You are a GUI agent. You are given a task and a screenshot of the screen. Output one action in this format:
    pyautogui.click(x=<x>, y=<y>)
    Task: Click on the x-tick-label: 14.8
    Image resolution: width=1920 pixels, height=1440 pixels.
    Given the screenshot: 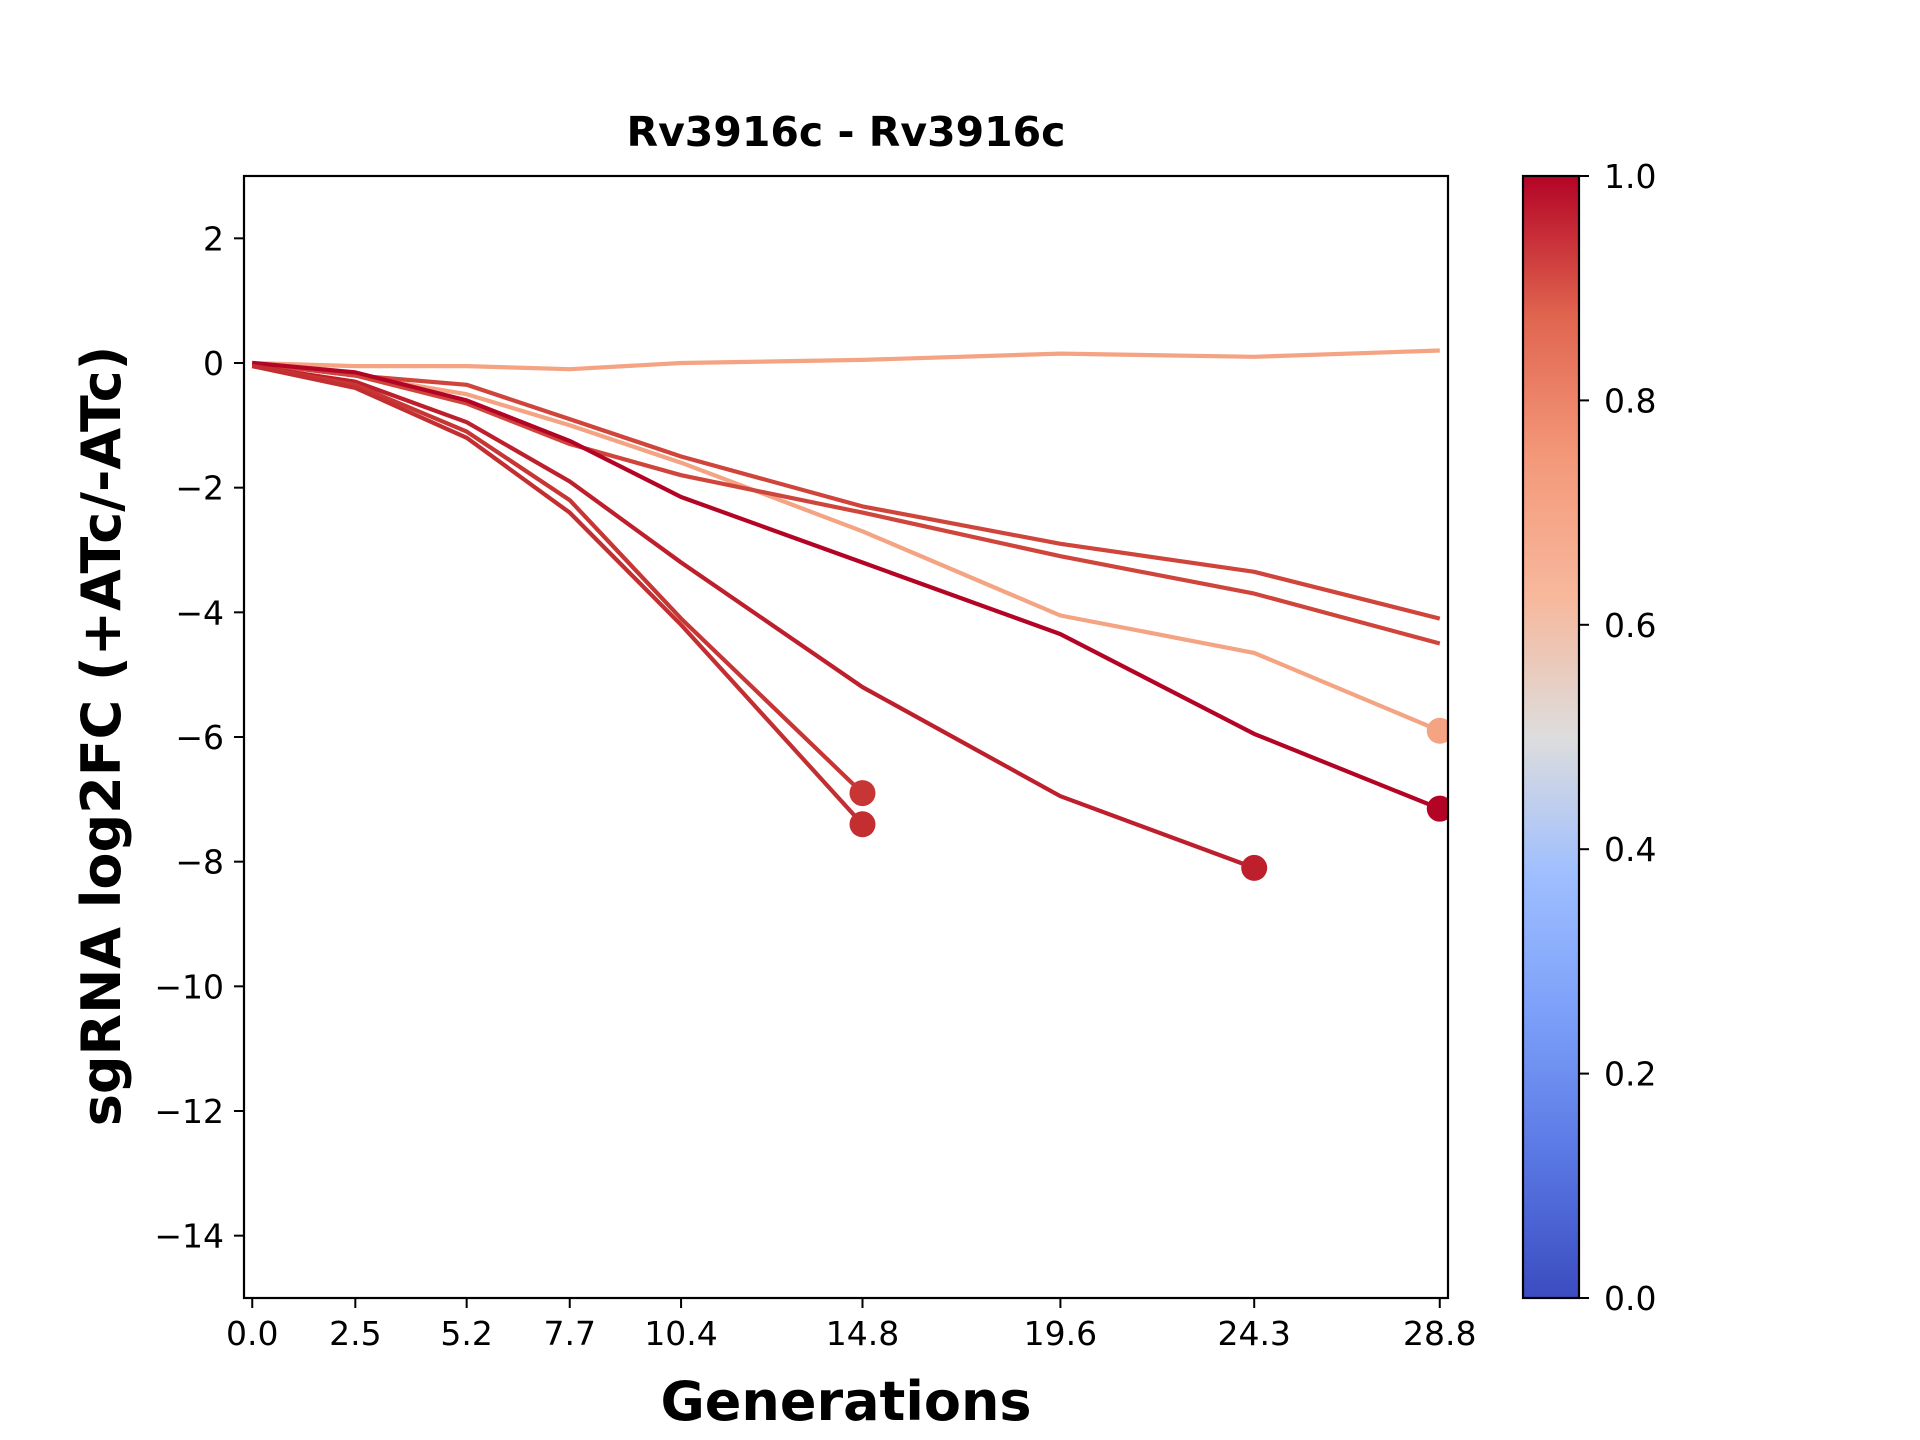 What is the action you would take?
    pyautogui.click(x=862, y=1333)
    